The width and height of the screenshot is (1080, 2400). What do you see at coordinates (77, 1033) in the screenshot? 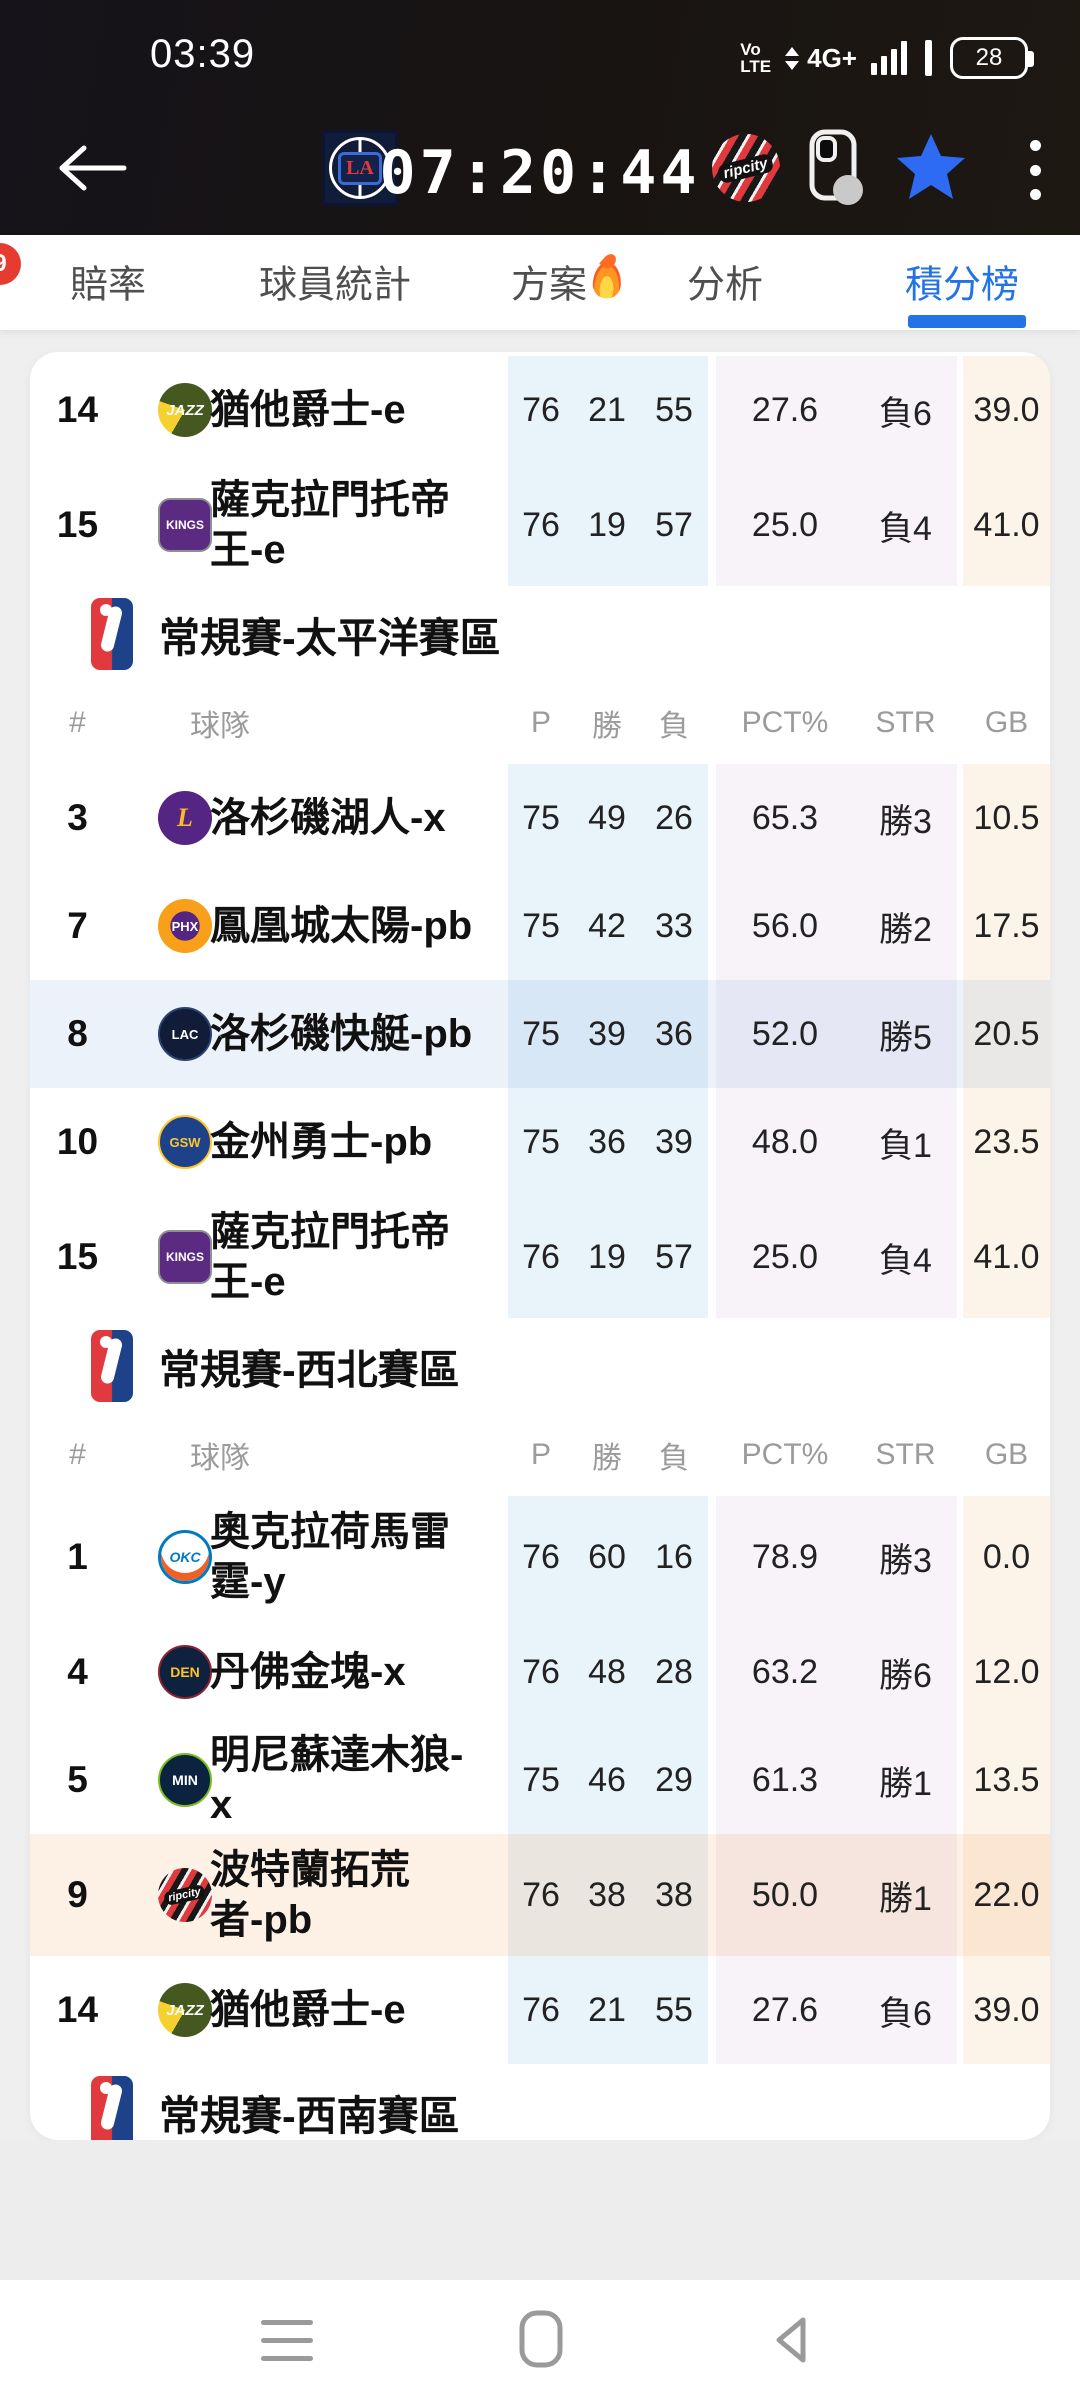
I see `team-rank: 8` at bounding box center [77, 1033].